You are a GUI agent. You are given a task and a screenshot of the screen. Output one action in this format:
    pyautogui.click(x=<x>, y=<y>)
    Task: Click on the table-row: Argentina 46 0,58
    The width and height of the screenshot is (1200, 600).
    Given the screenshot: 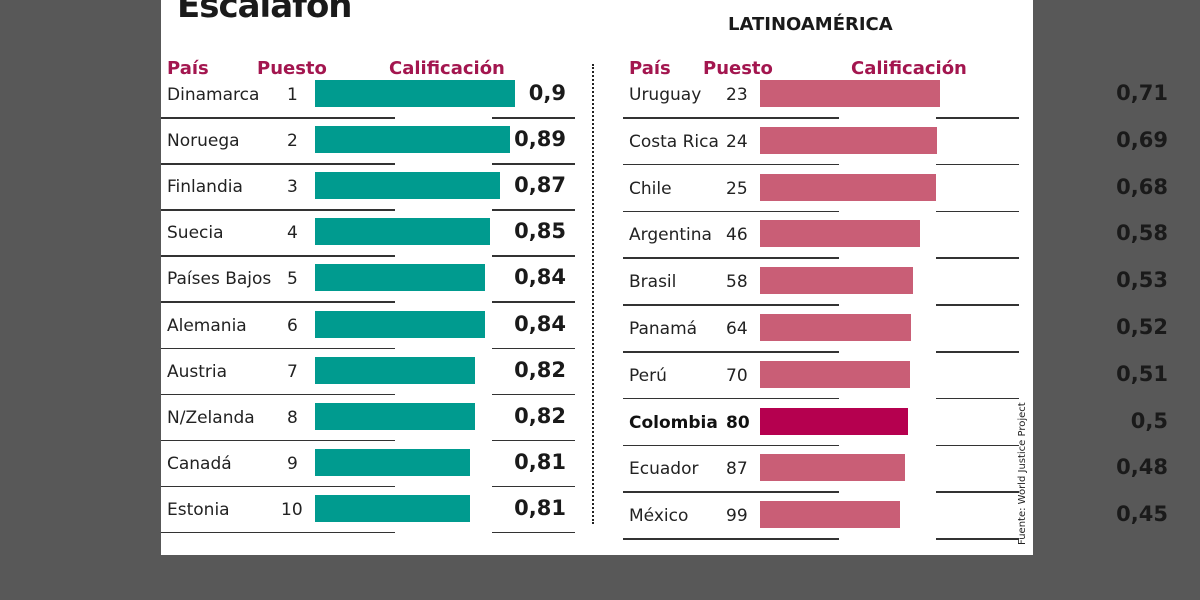 What is the action you would take?
    pyautogui.click(x=895, y=236)
    